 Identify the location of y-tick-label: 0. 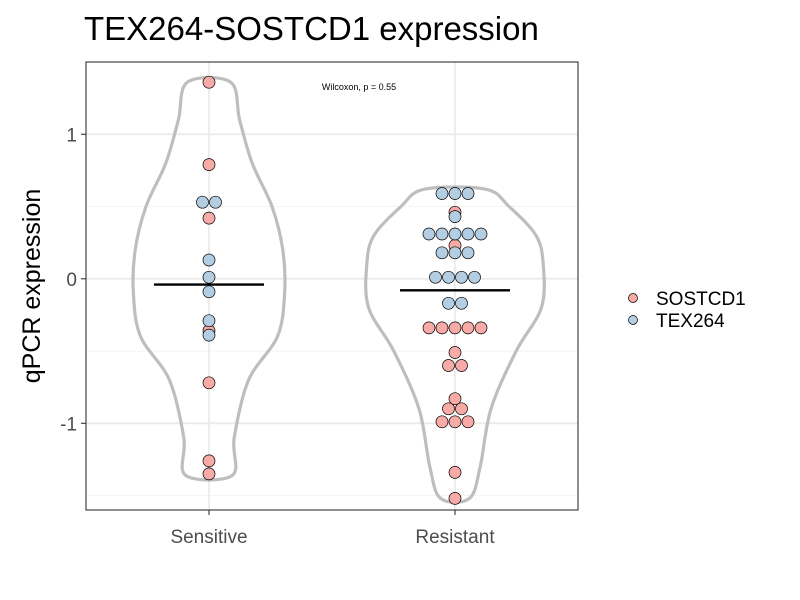
(71, 280).